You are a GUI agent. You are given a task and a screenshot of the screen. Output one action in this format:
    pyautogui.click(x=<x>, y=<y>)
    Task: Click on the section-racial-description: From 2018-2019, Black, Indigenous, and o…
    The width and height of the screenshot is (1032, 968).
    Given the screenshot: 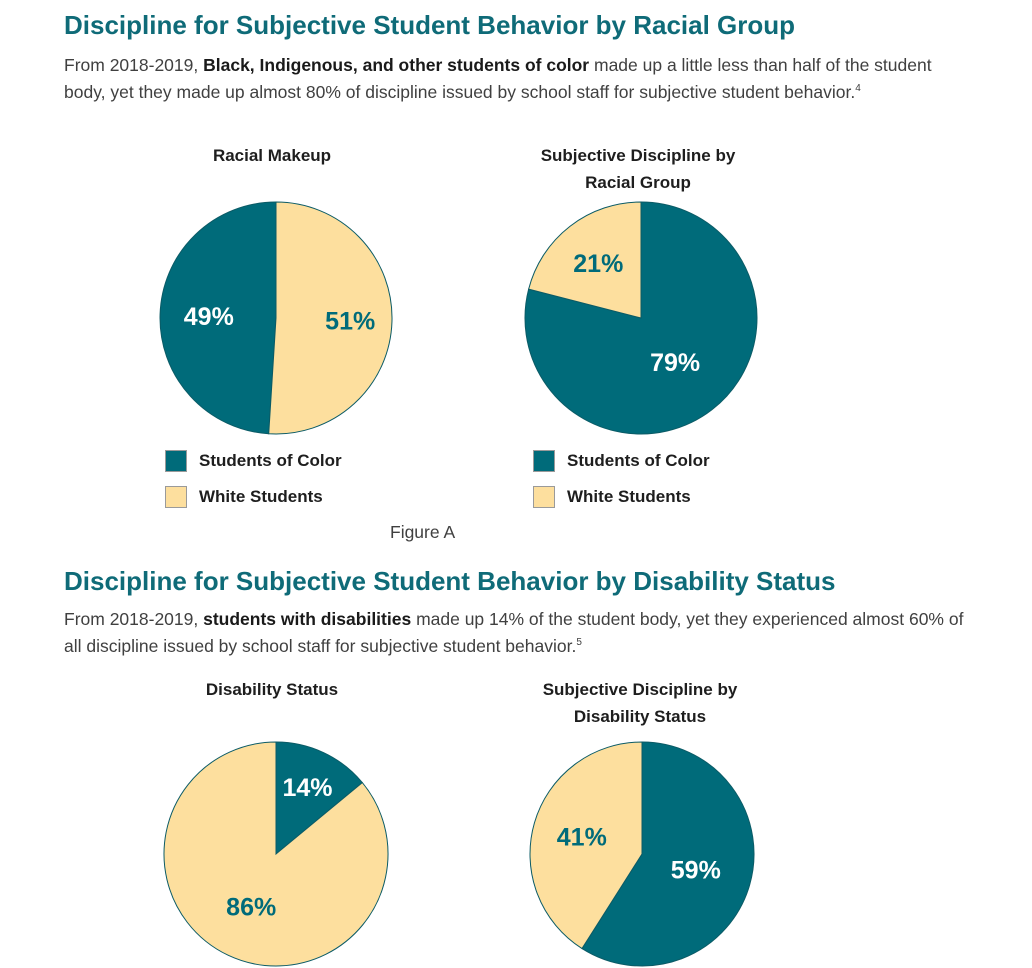 What is the action you would take?
    pyautogui.click(x=498, y=78)
    